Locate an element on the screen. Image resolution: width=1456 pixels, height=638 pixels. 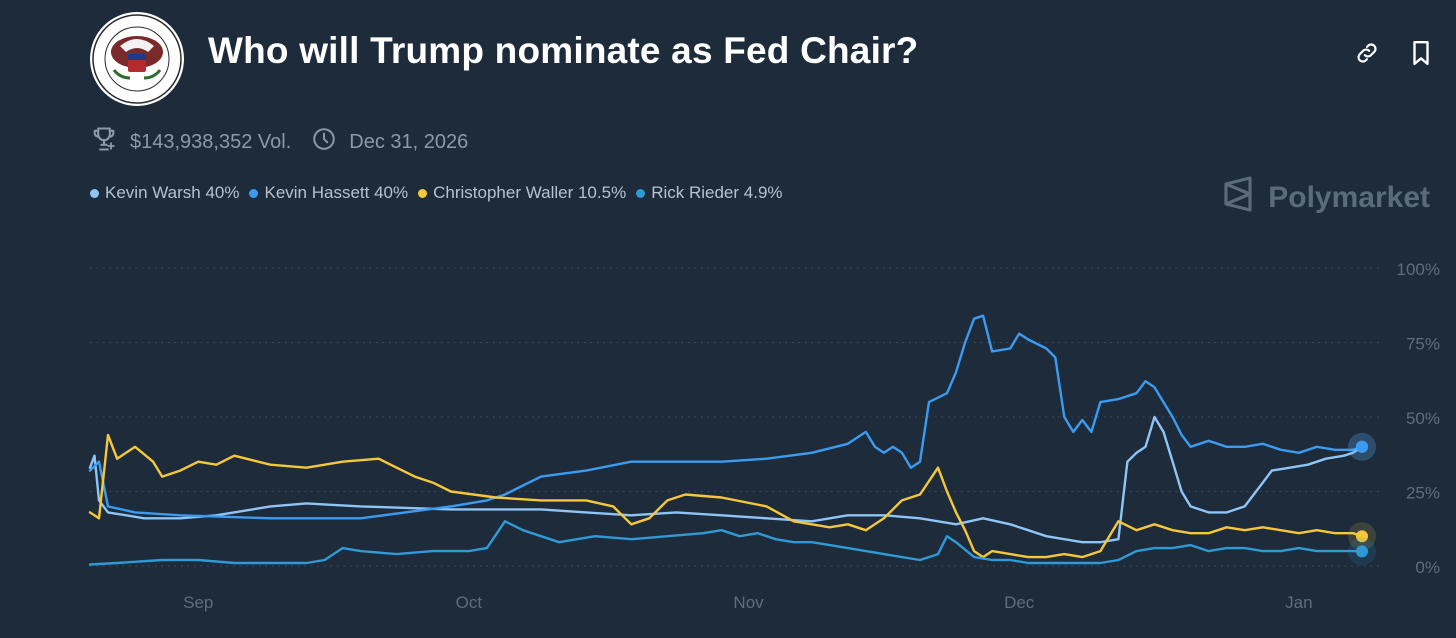
end-date-text: Dec 31, 2026 is located at coordinates (409, 141).